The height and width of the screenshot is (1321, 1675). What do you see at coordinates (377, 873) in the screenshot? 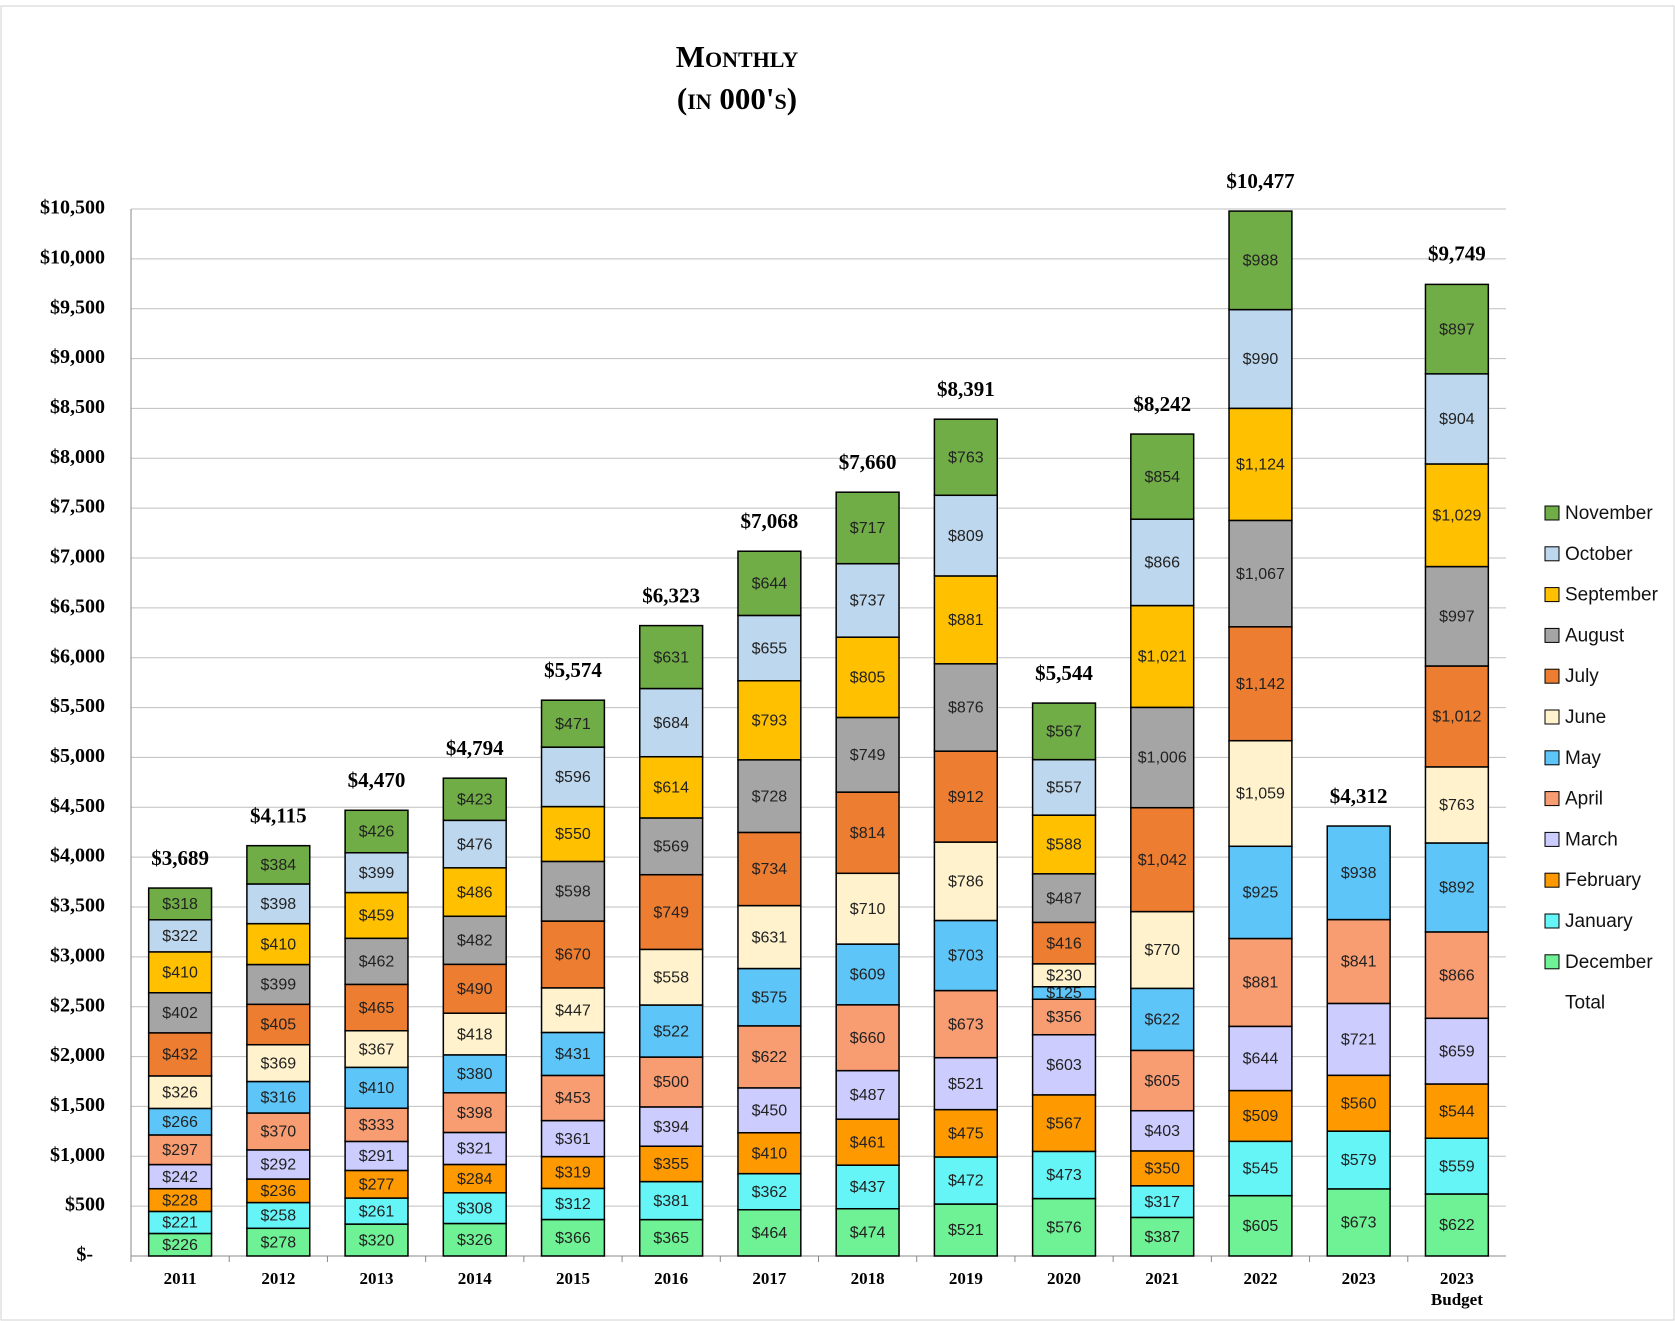
I see `value-label: $399` at bounding box center [377, 873].